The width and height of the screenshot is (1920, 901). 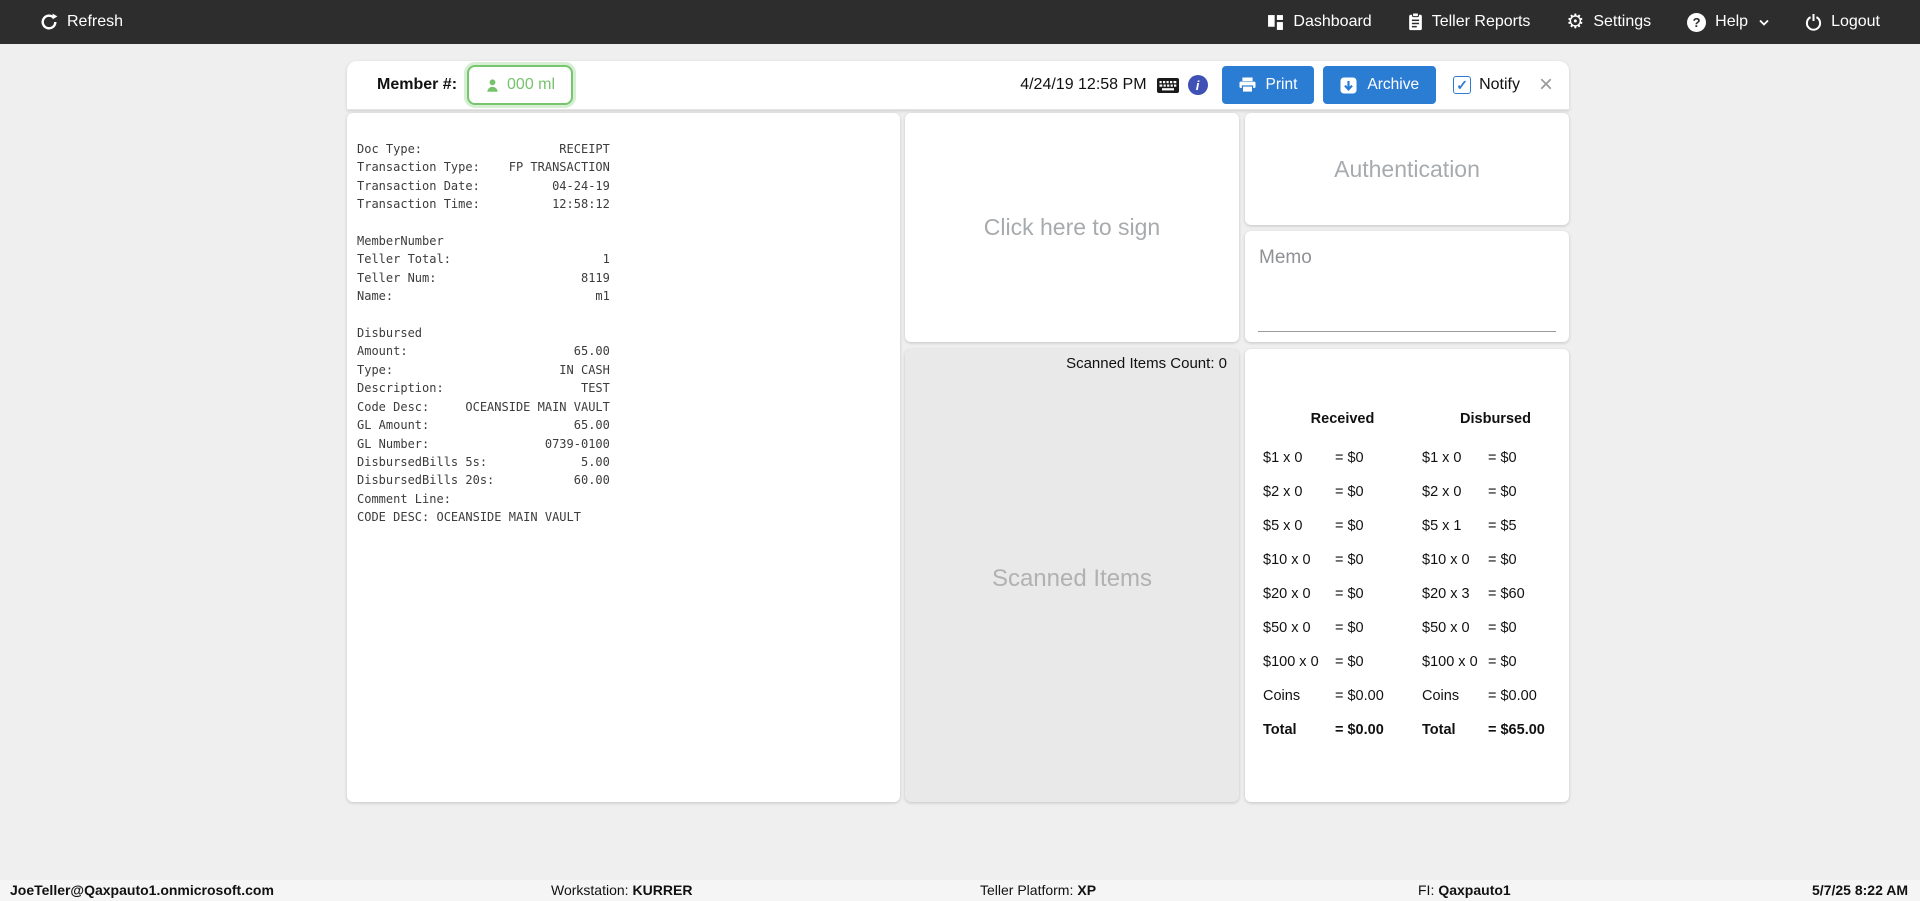 I want to click on help-icon: ?, so click(x=1697, y=22).